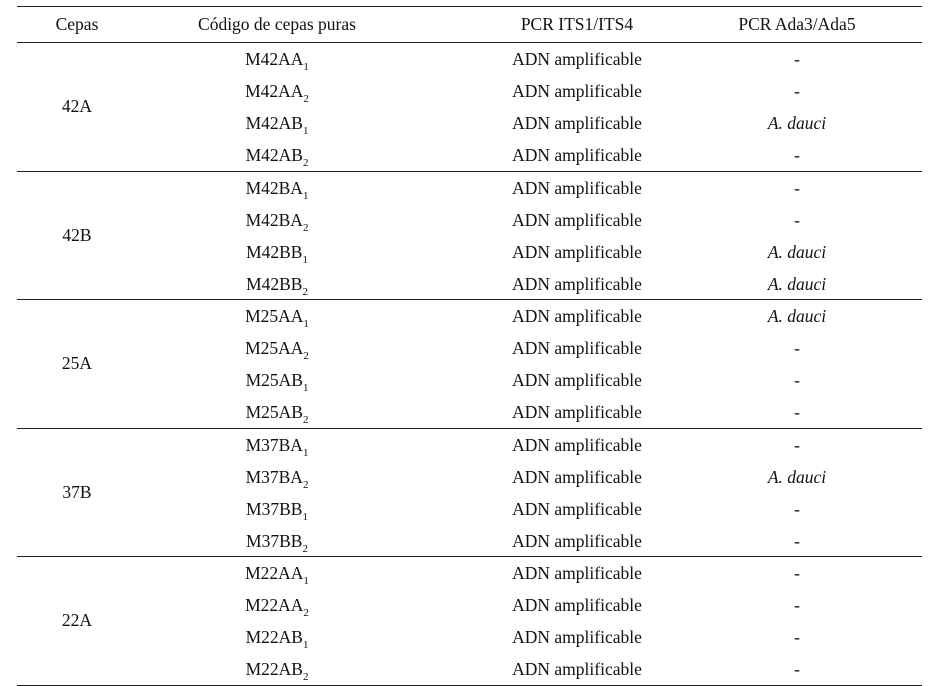  Describe the element at coordinates (77, 106) in the screenshot. I see `cepa-label: 42A` at that location.